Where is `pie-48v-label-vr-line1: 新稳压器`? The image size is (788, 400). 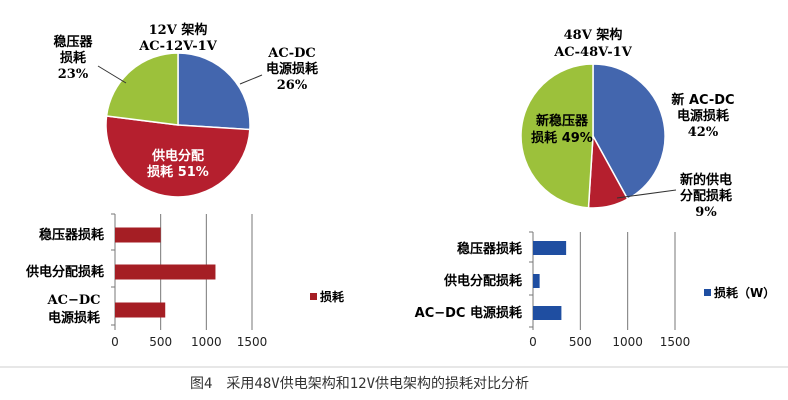
pie-48v-label-vr-line1: 新稳压器 is located at coordinates (562, 121).